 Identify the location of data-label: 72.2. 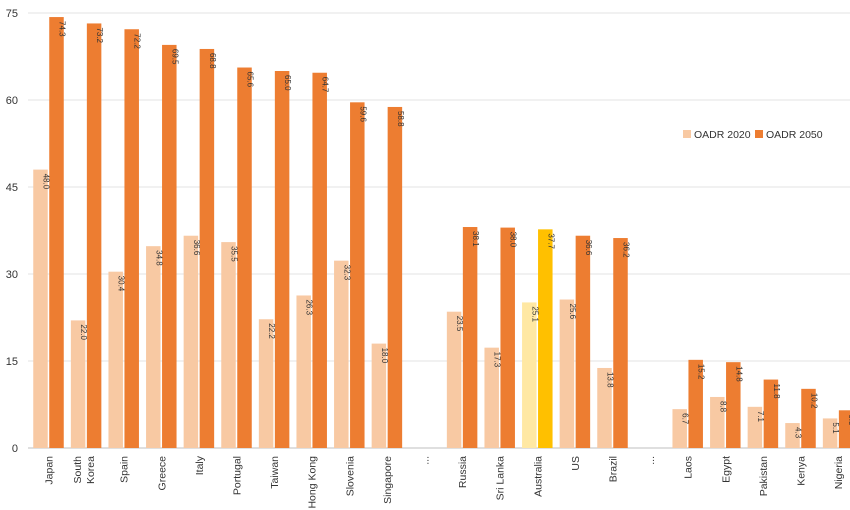
(137, 41).